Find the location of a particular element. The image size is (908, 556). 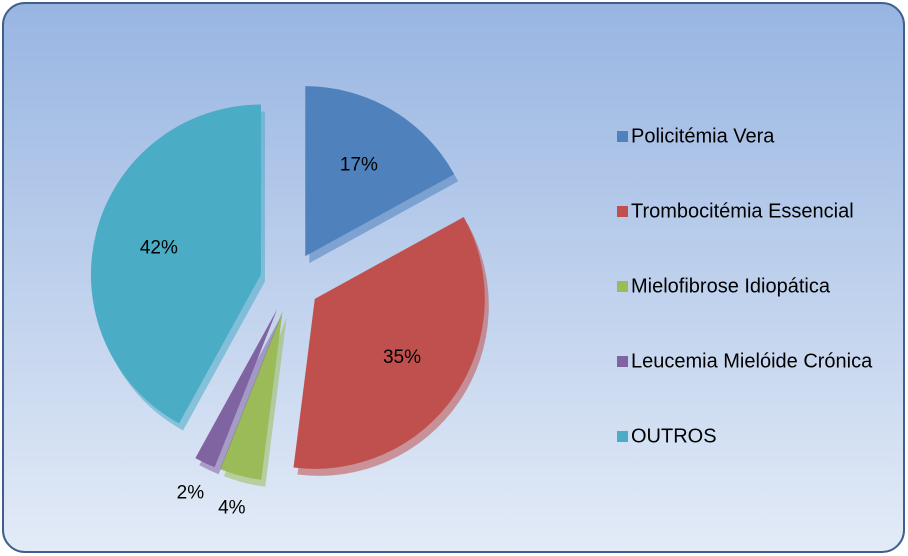

legend-label: Mielofibrose Idiopática is located at coordinates (731, 286).